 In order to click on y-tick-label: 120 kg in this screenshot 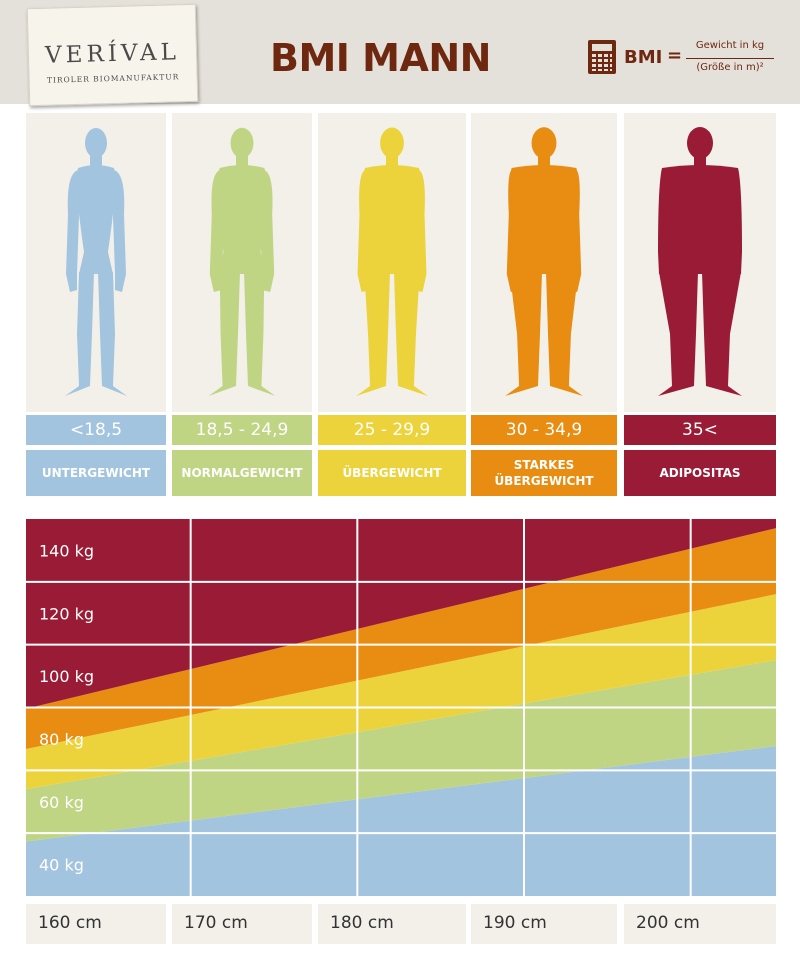, I will do `click(66, 613)`.